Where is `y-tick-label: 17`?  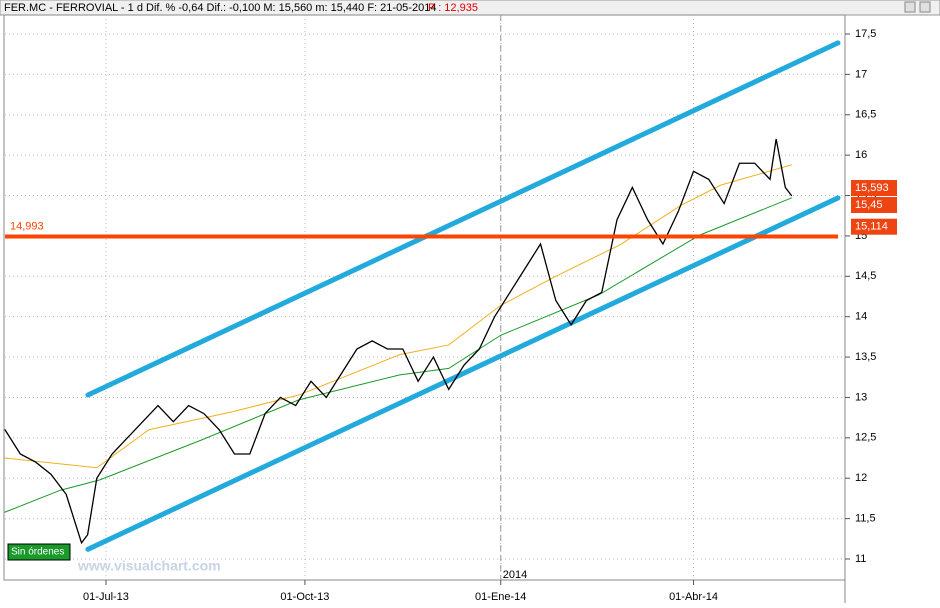
y-tick-label: 17 is located at coordinates (861, 74).